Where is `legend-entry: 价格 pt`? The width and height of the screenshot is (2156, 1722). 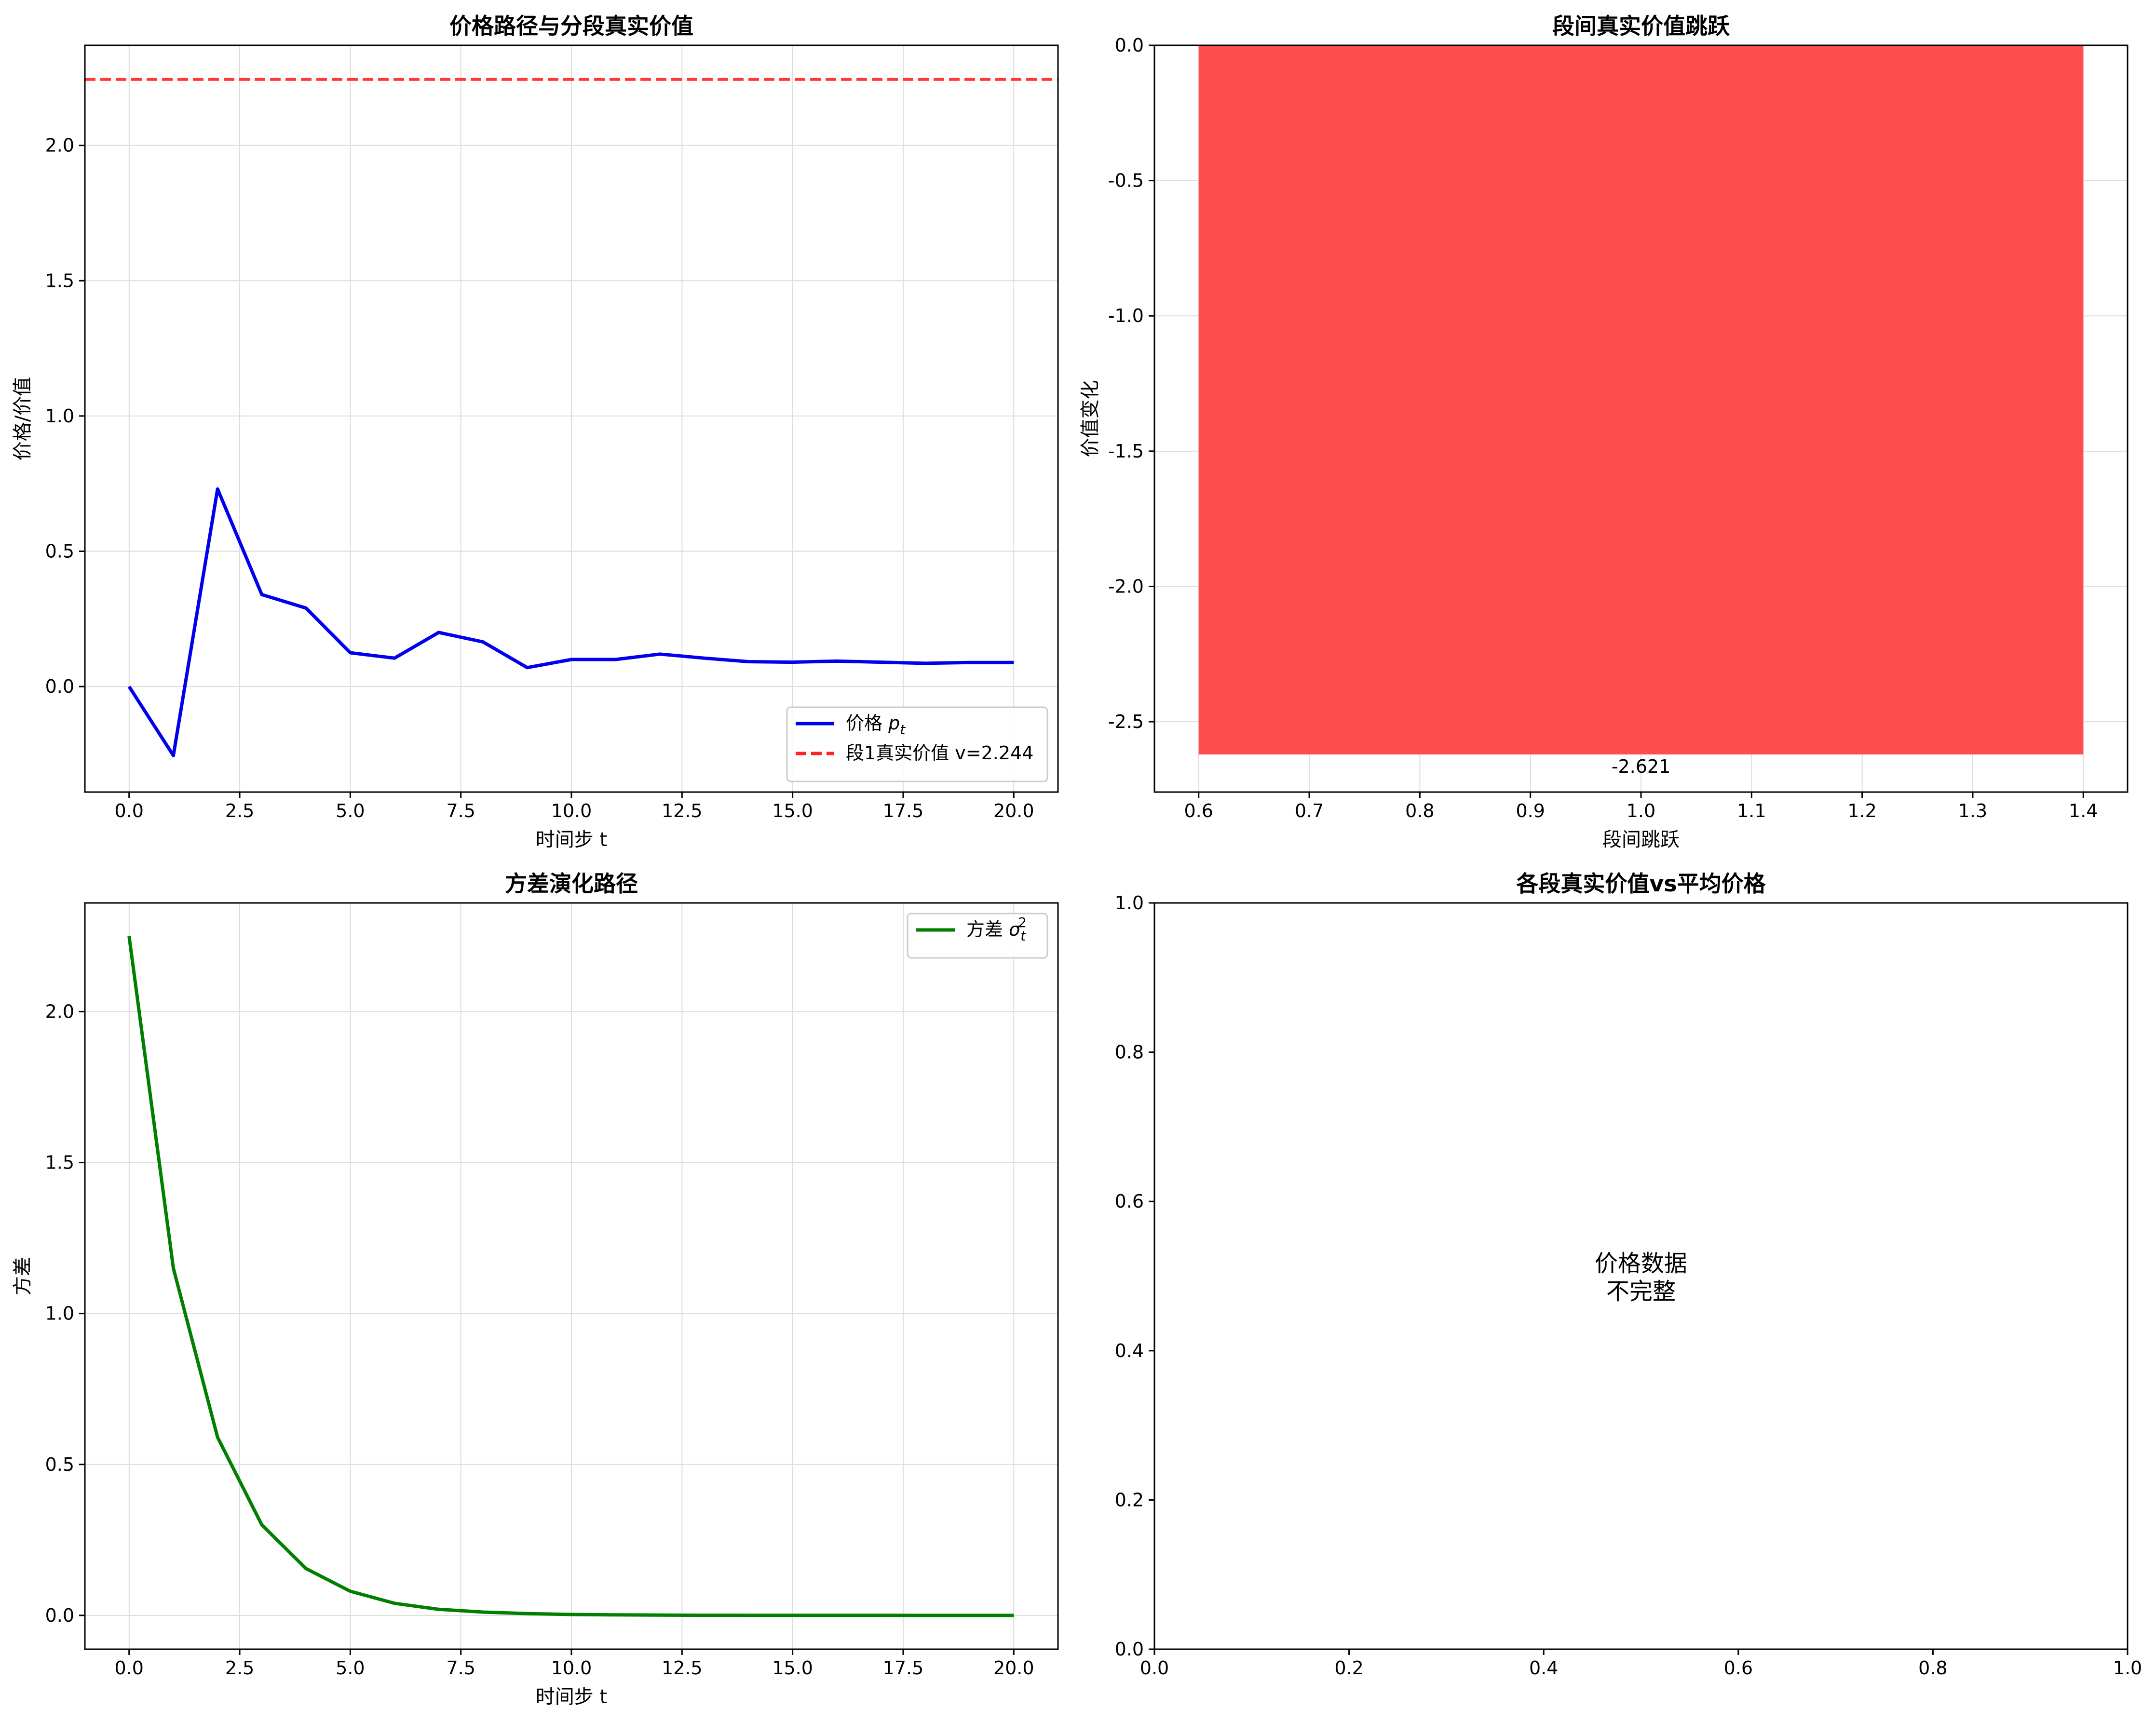
legend-entry: 价格 pt is located at coordinates (876, 725).